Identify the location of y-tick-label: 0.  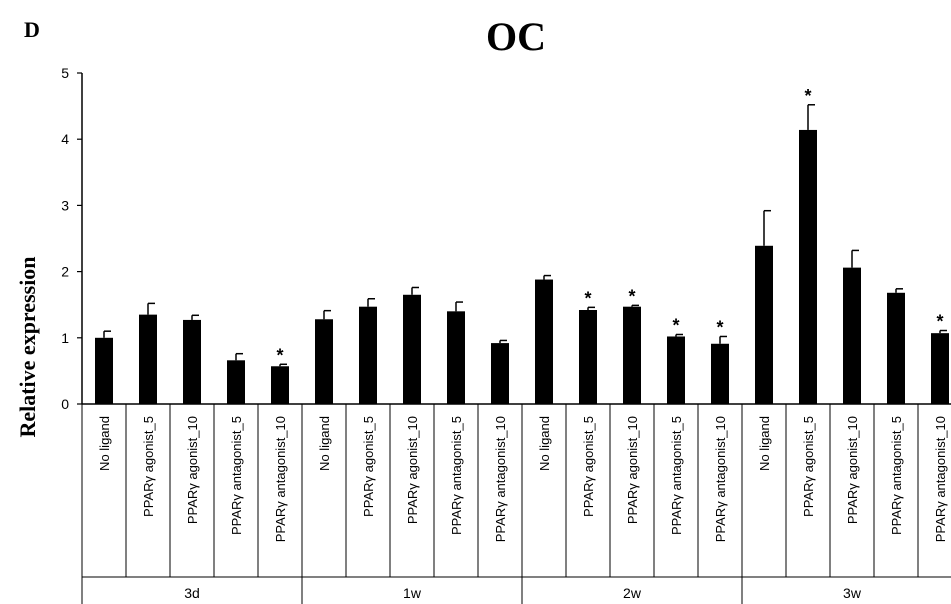
(65, 404).